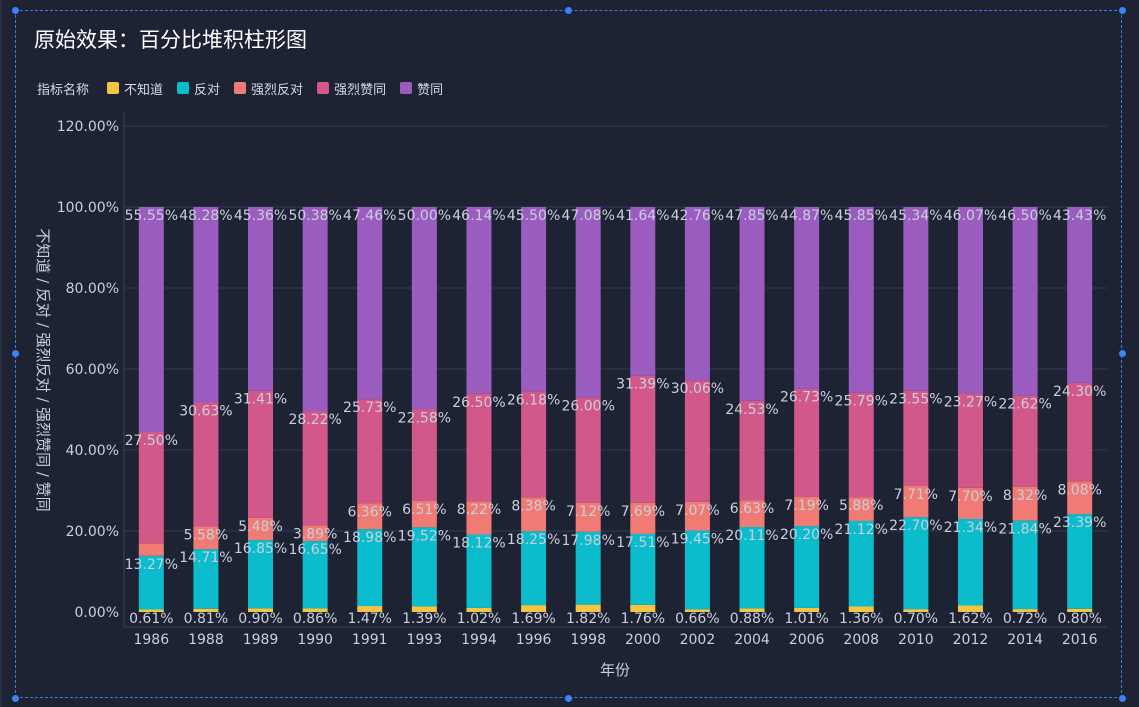 The width and height of the screenshot is (1139, 707). What do you see at coordinates (260, 549) in the screenshot?
I see `data-label-1-2: 16.85%` at bounding box center [260, 549].